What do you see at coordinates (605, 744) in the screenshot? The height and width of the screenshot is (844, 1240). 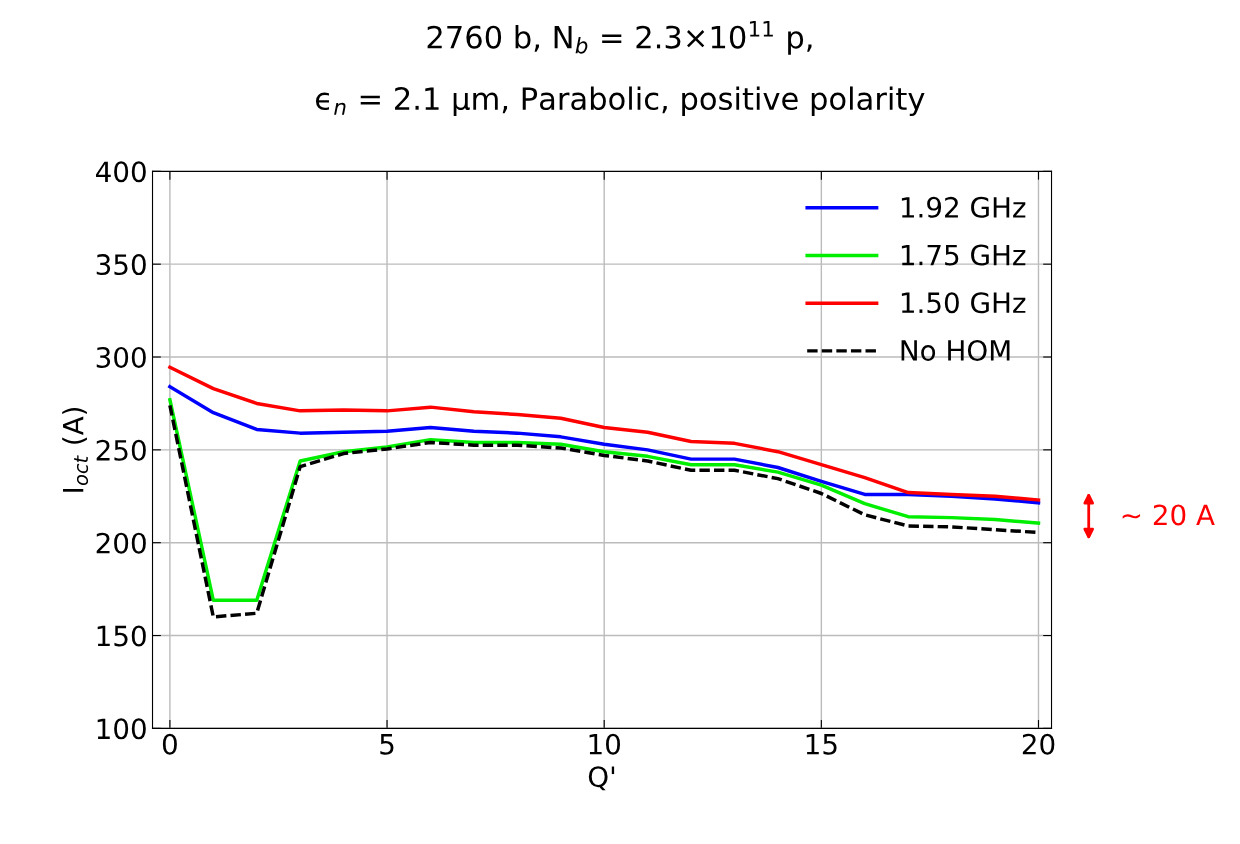 I see `x-tick-label: 10` at bounding box center [605, 744].